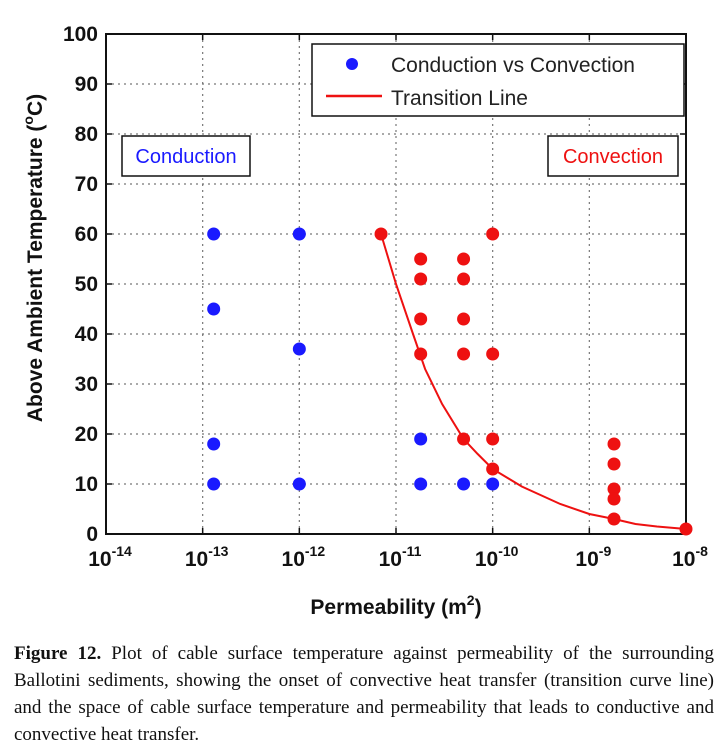 The image size is (728, 754). What do you see at coordinates (86, 434) in the screenshot?
I see `y-tick-label: 20` at bounding box center [86, 434].